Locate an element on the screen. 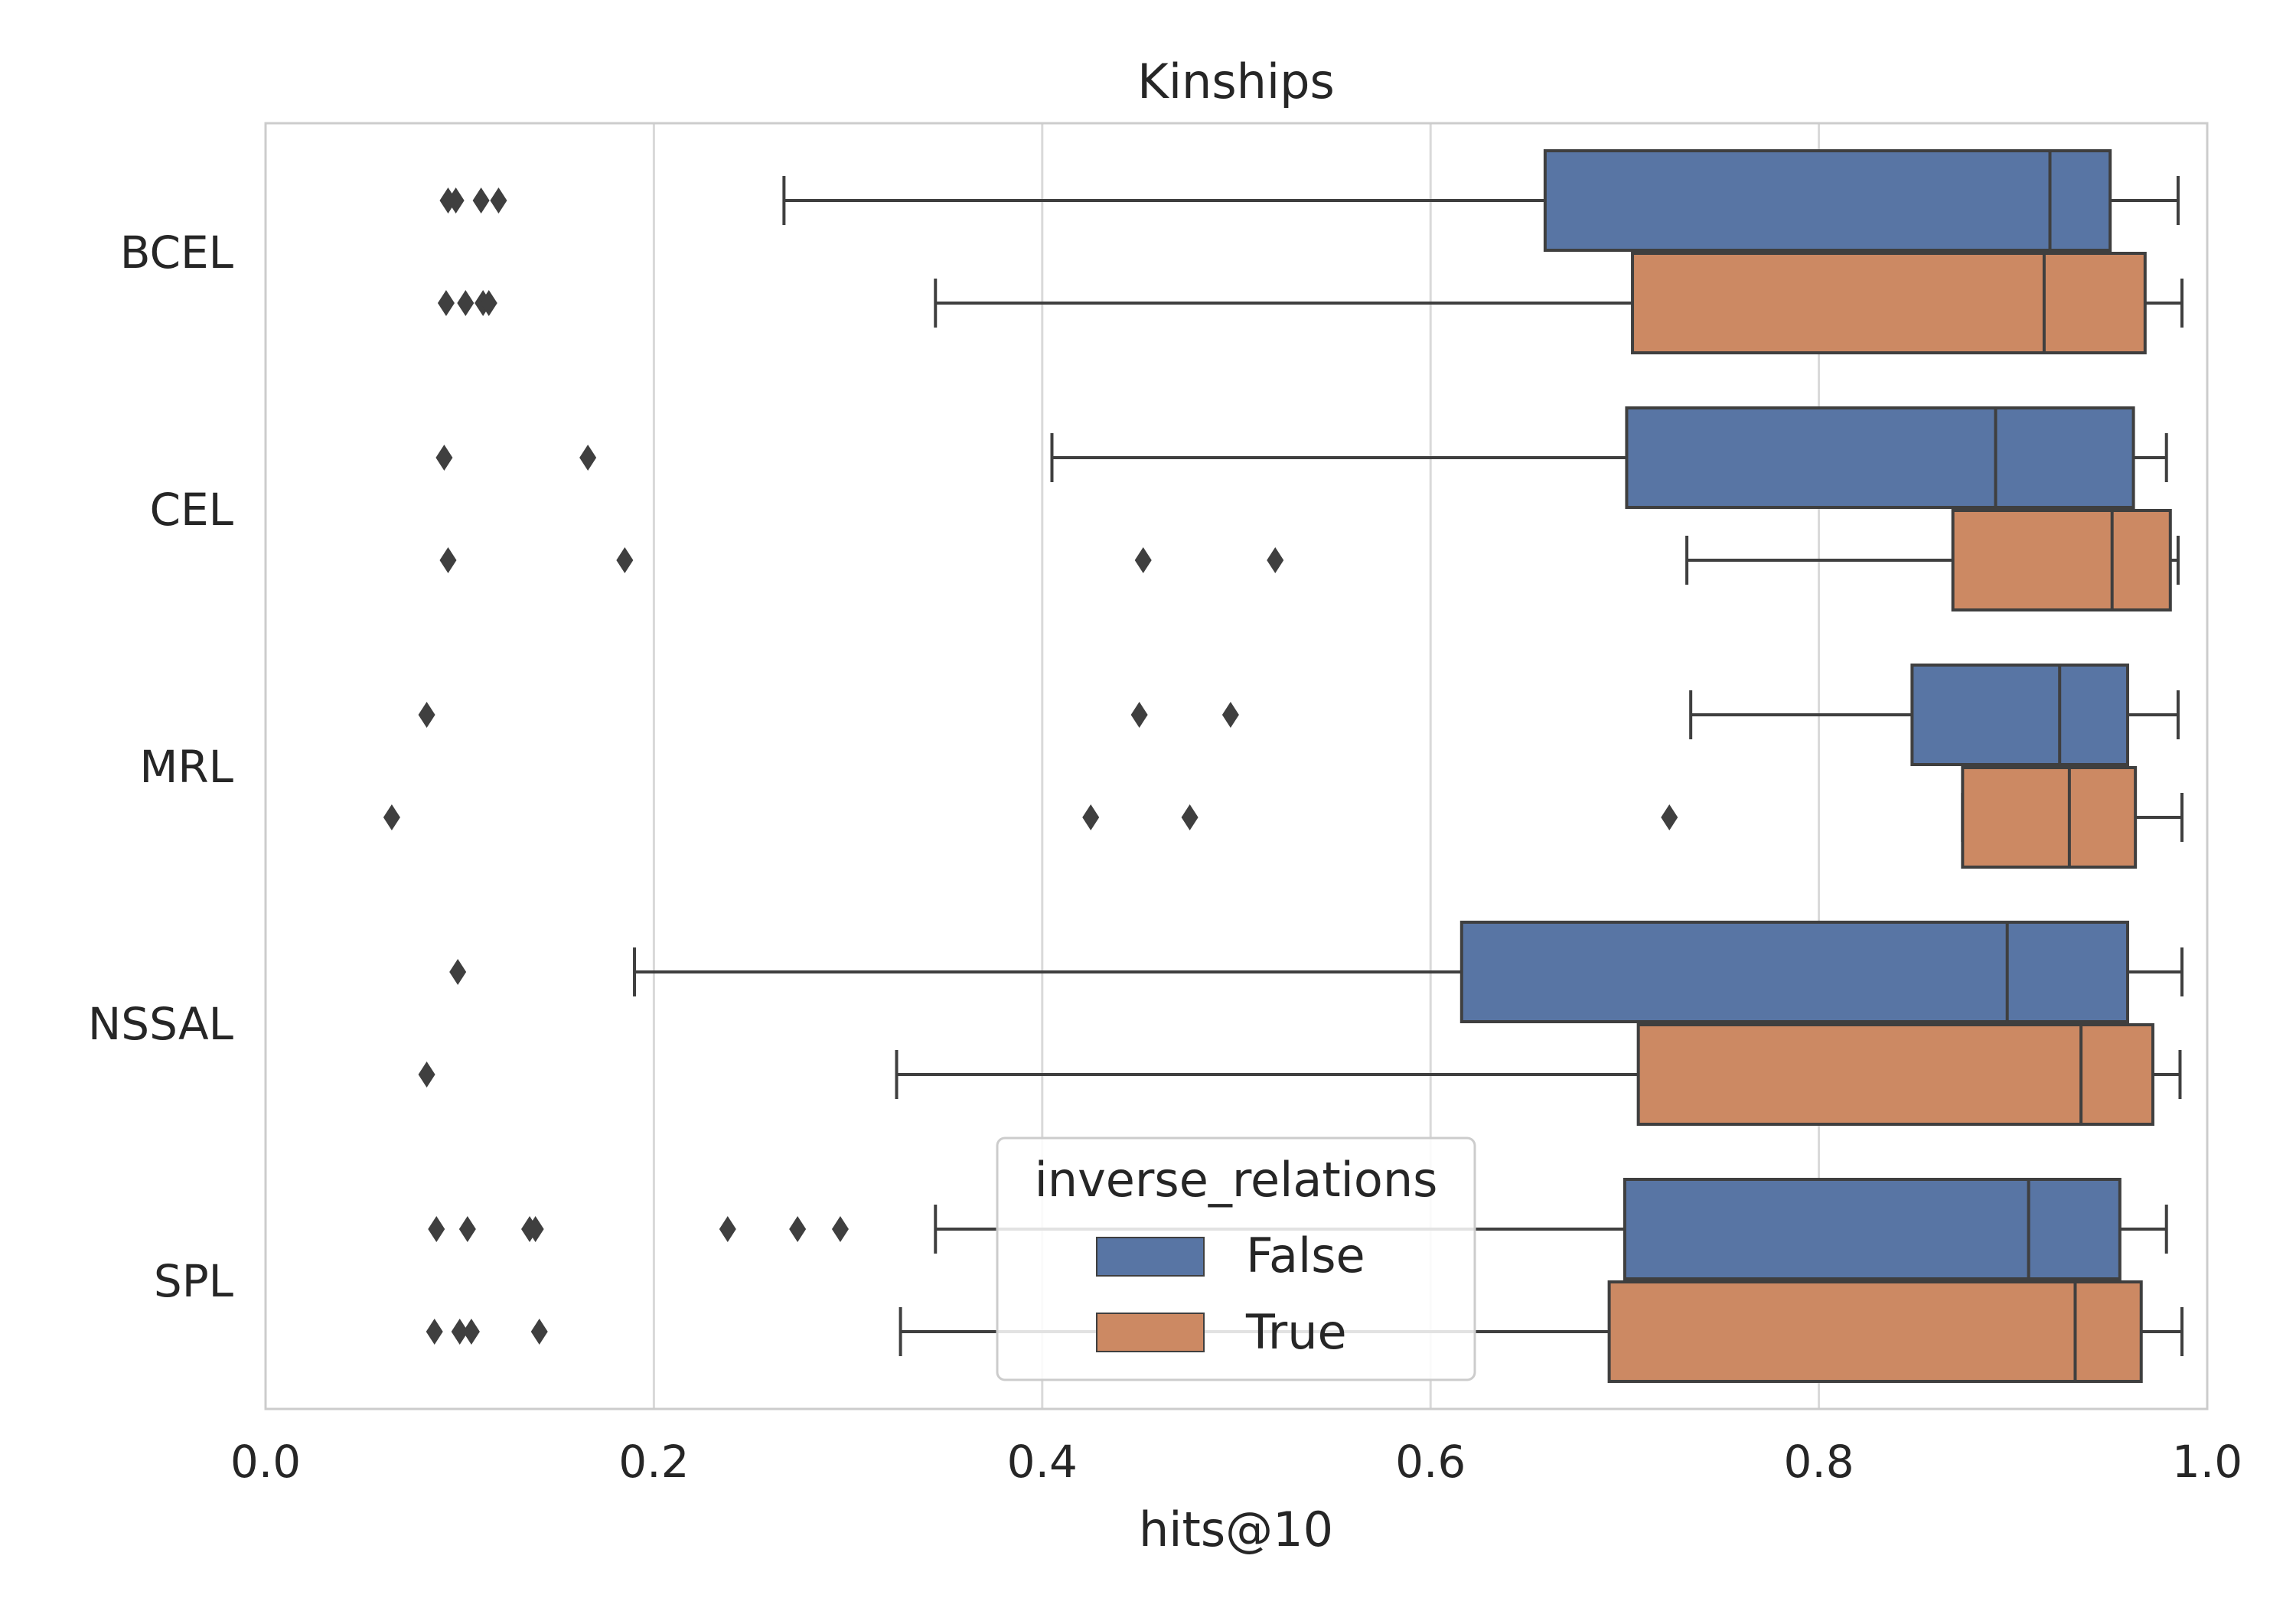 This screenshot has height=1611, width=2296. x-tick-label: 0.0 is located at coordinates (265, 1462).